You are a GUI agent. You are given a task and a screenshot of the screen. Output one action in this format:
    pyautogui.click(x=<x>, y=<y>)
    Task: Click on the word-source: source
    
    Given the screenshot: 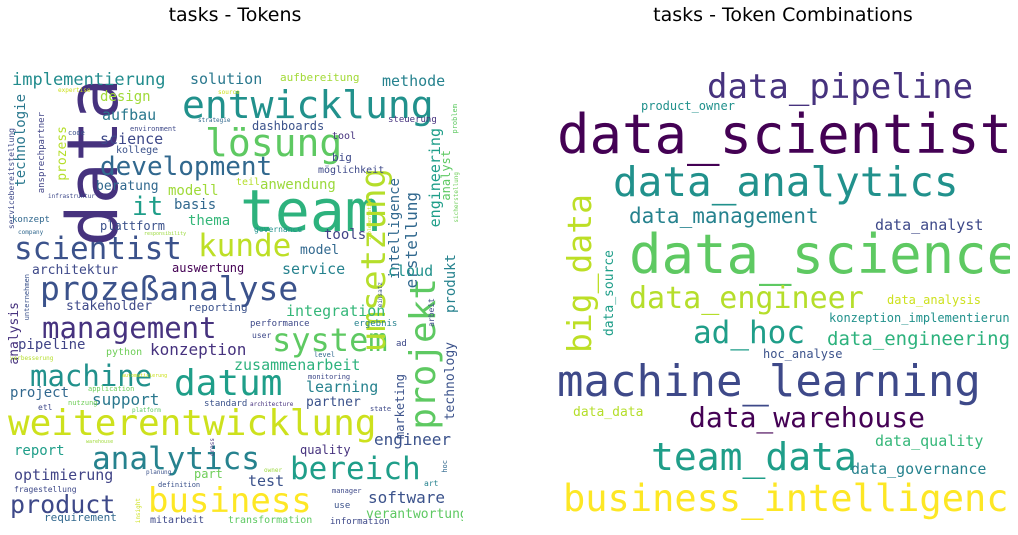 What is the action you would take?
    pyautogui.click(x=229, y=92)
    